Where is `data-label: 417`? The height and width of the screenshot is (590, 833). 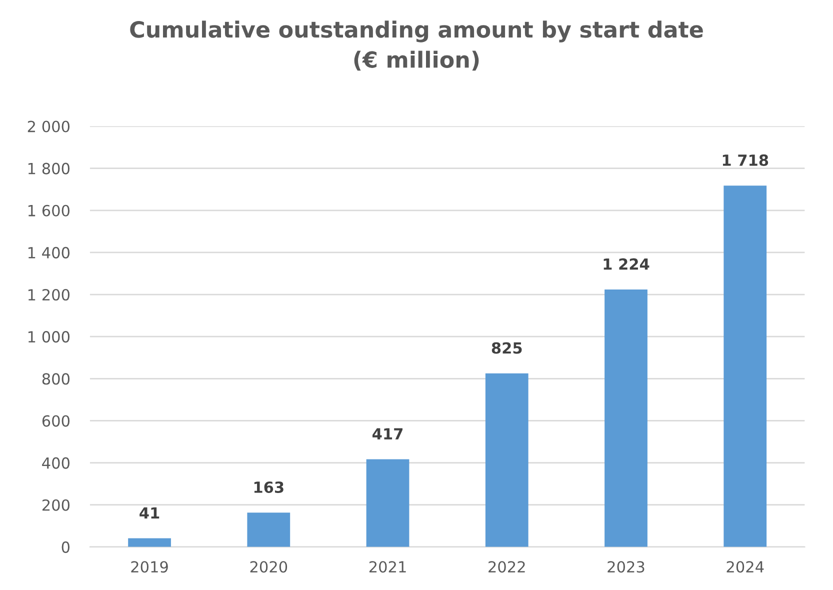
data-label: 417 is located at coordinates (387, 434).